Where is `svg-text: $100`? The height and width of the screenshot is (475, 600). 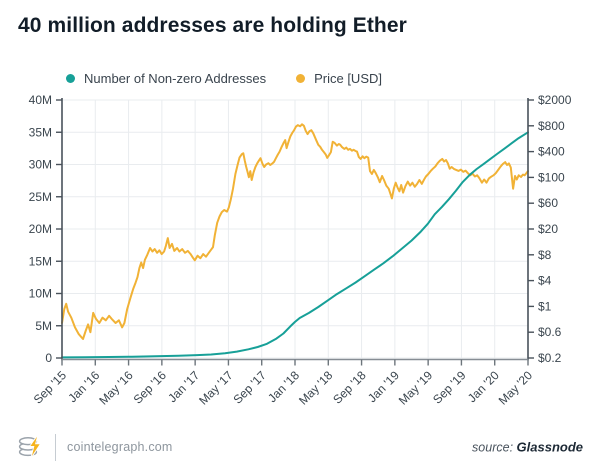 svg-text: $100 is located at coordinates (551, 177).